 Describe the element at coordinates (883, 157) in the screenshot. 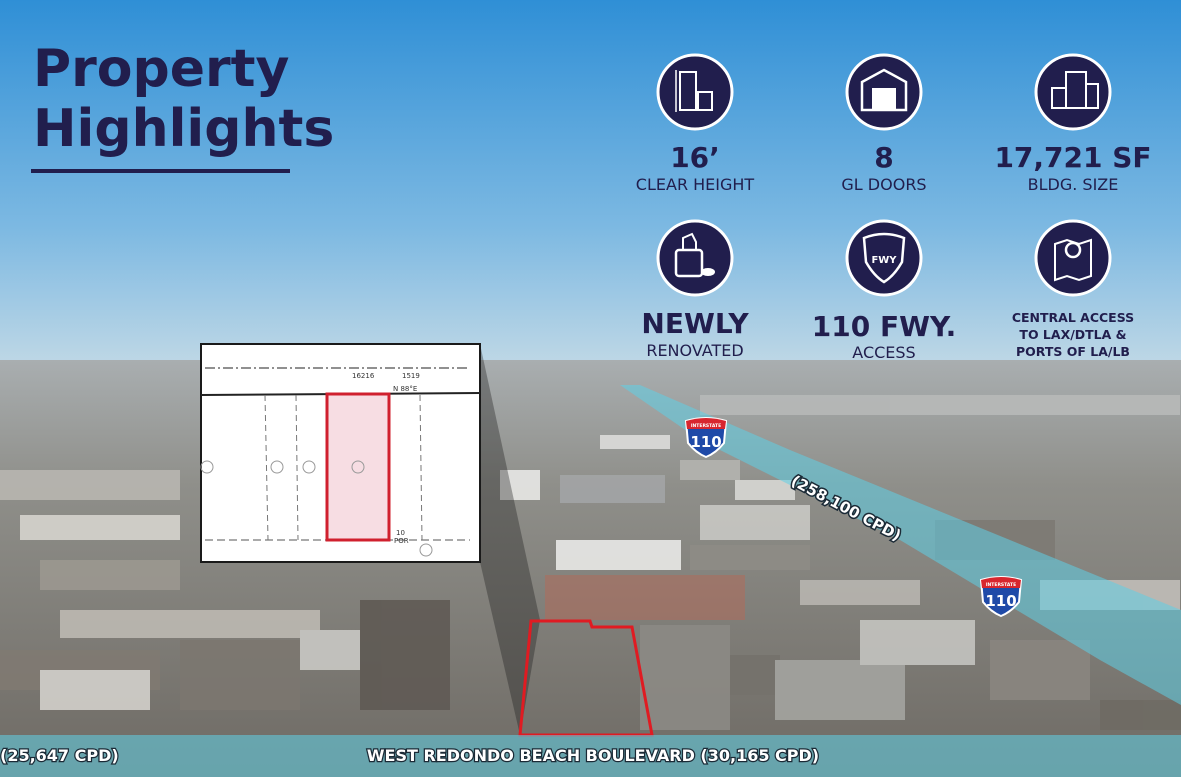

I see `highlight-value: 8` at that location.